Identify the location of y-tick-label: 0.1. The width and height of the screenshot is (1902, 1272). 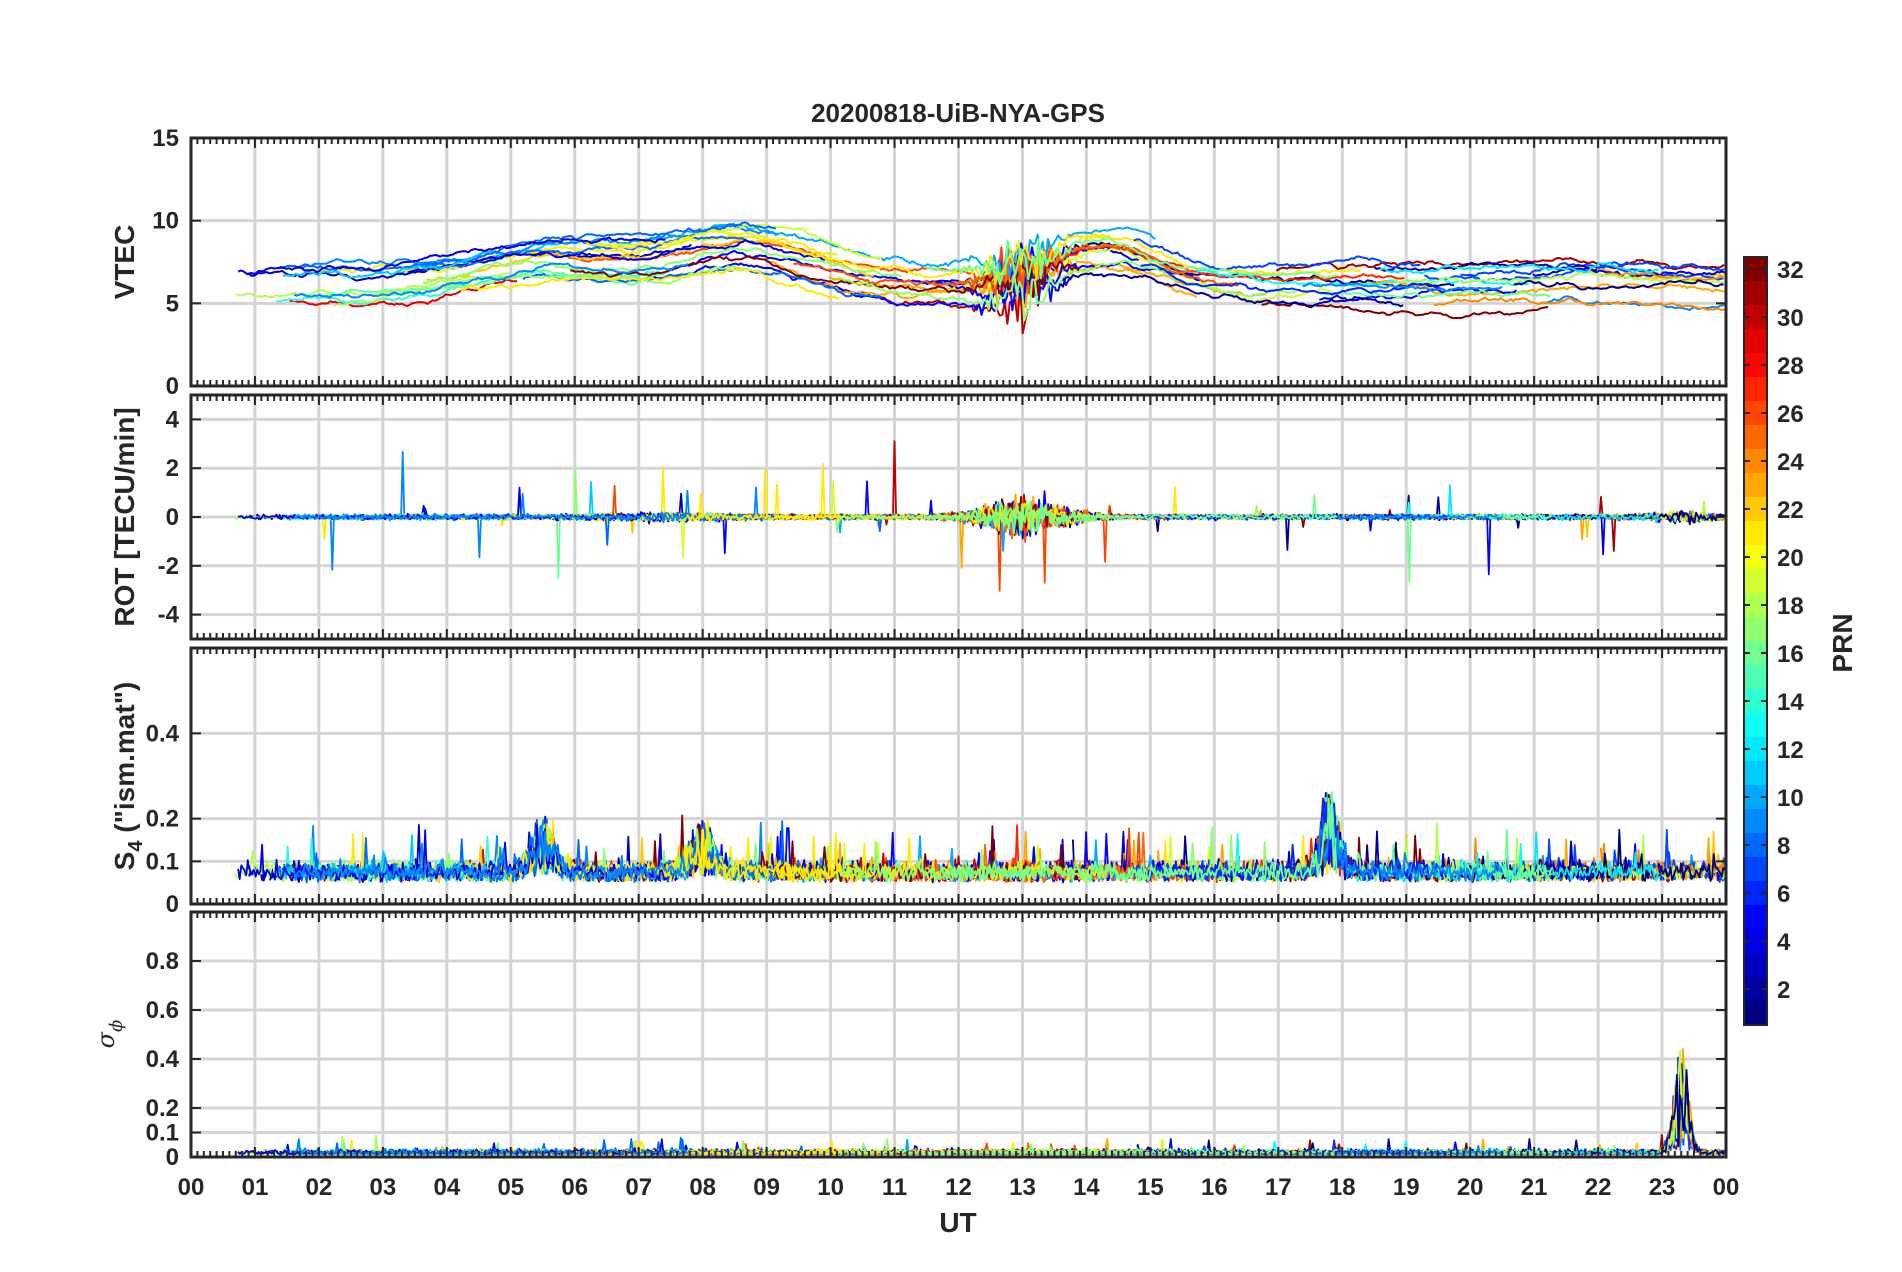
(162, 1133).